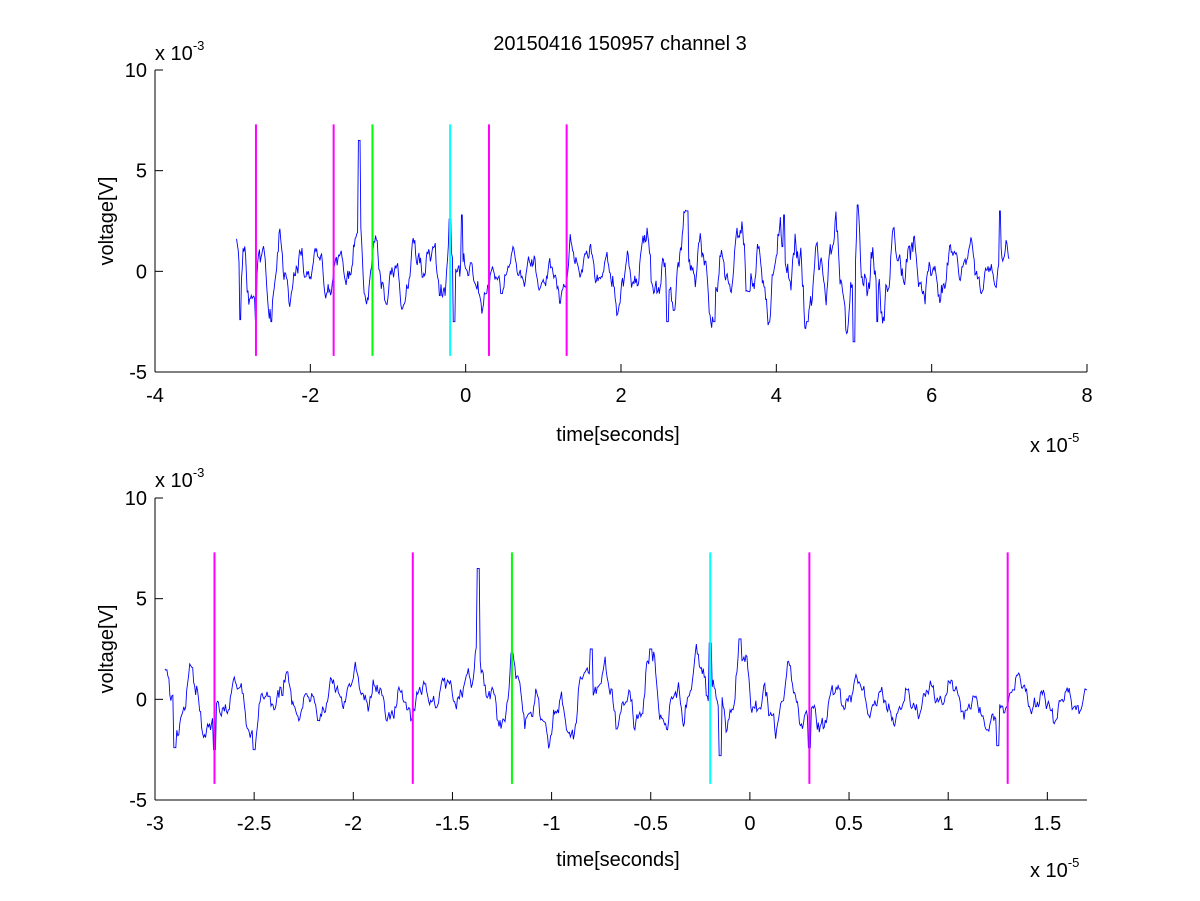 The width and height of the screenshot is (1200, 901). What do you see at coordinates (617, 860) in the screenshot?
I see `bottom-x-axis-label: time[seconds]` at bounding box center [617, 860].